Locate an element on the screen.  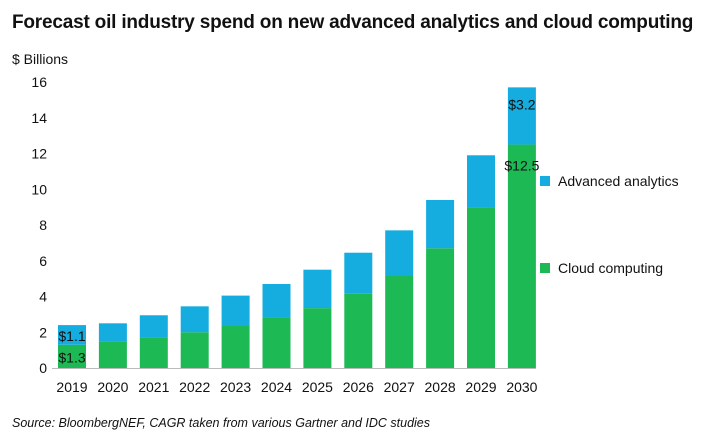
data-label: $1.1 is located at coordinates (71, 336).